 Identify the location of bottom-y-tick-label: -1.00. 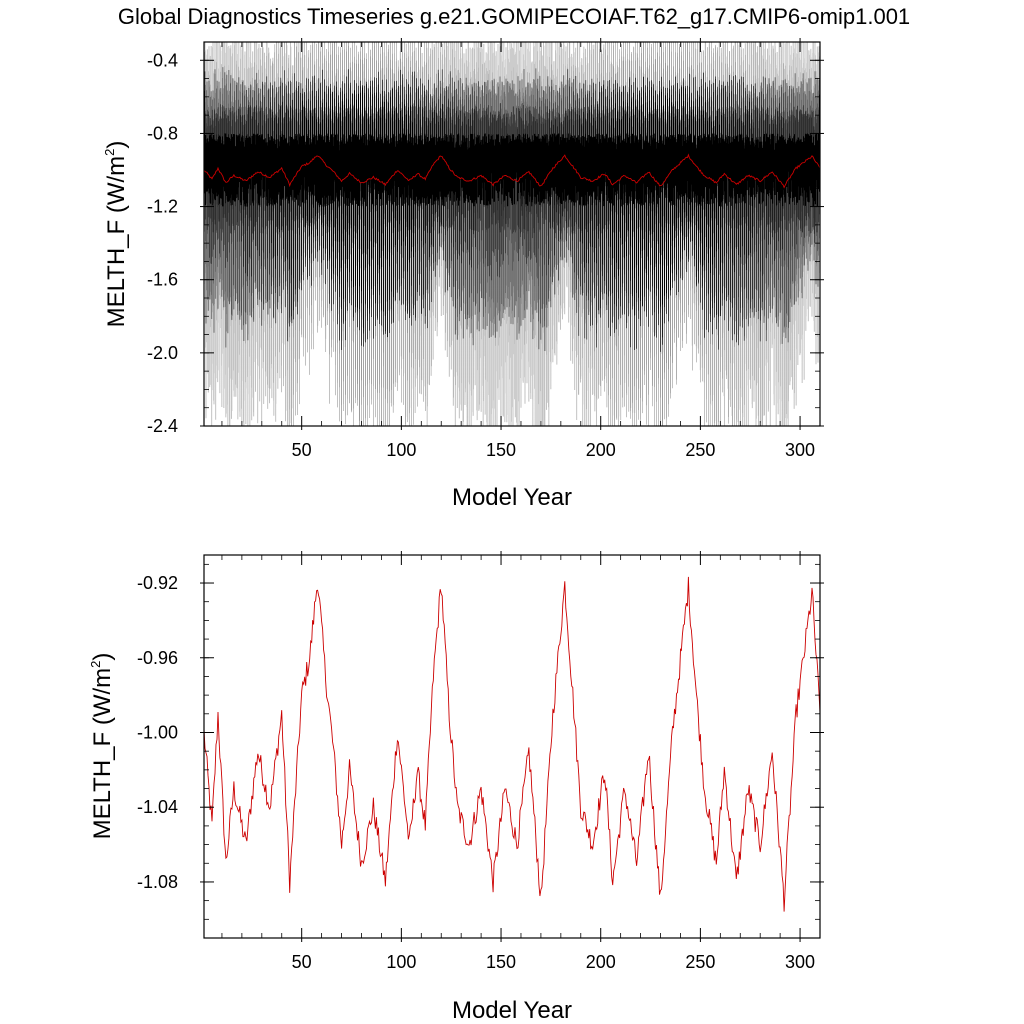
(157, 732).